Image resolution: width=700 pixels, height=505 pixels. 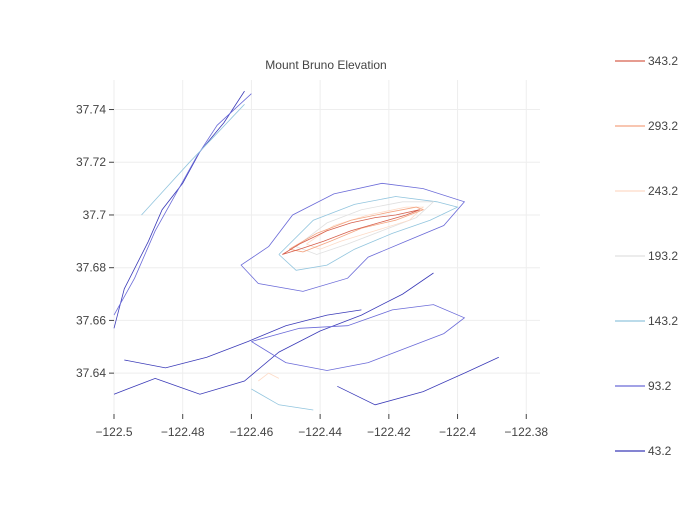 I want to click on legend-item: 193.2, so click(x=646, y=256).